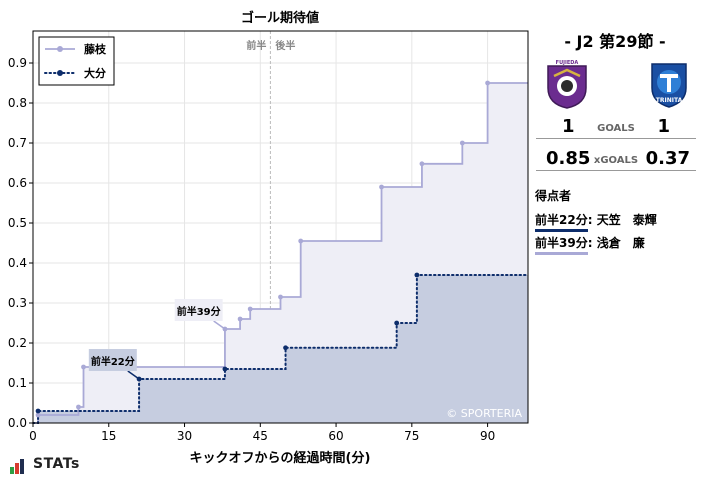 Image resolution: width=707 pixels, height=479 pixels. I want to click on y-tick-label: 0.0, so click(17, 423).